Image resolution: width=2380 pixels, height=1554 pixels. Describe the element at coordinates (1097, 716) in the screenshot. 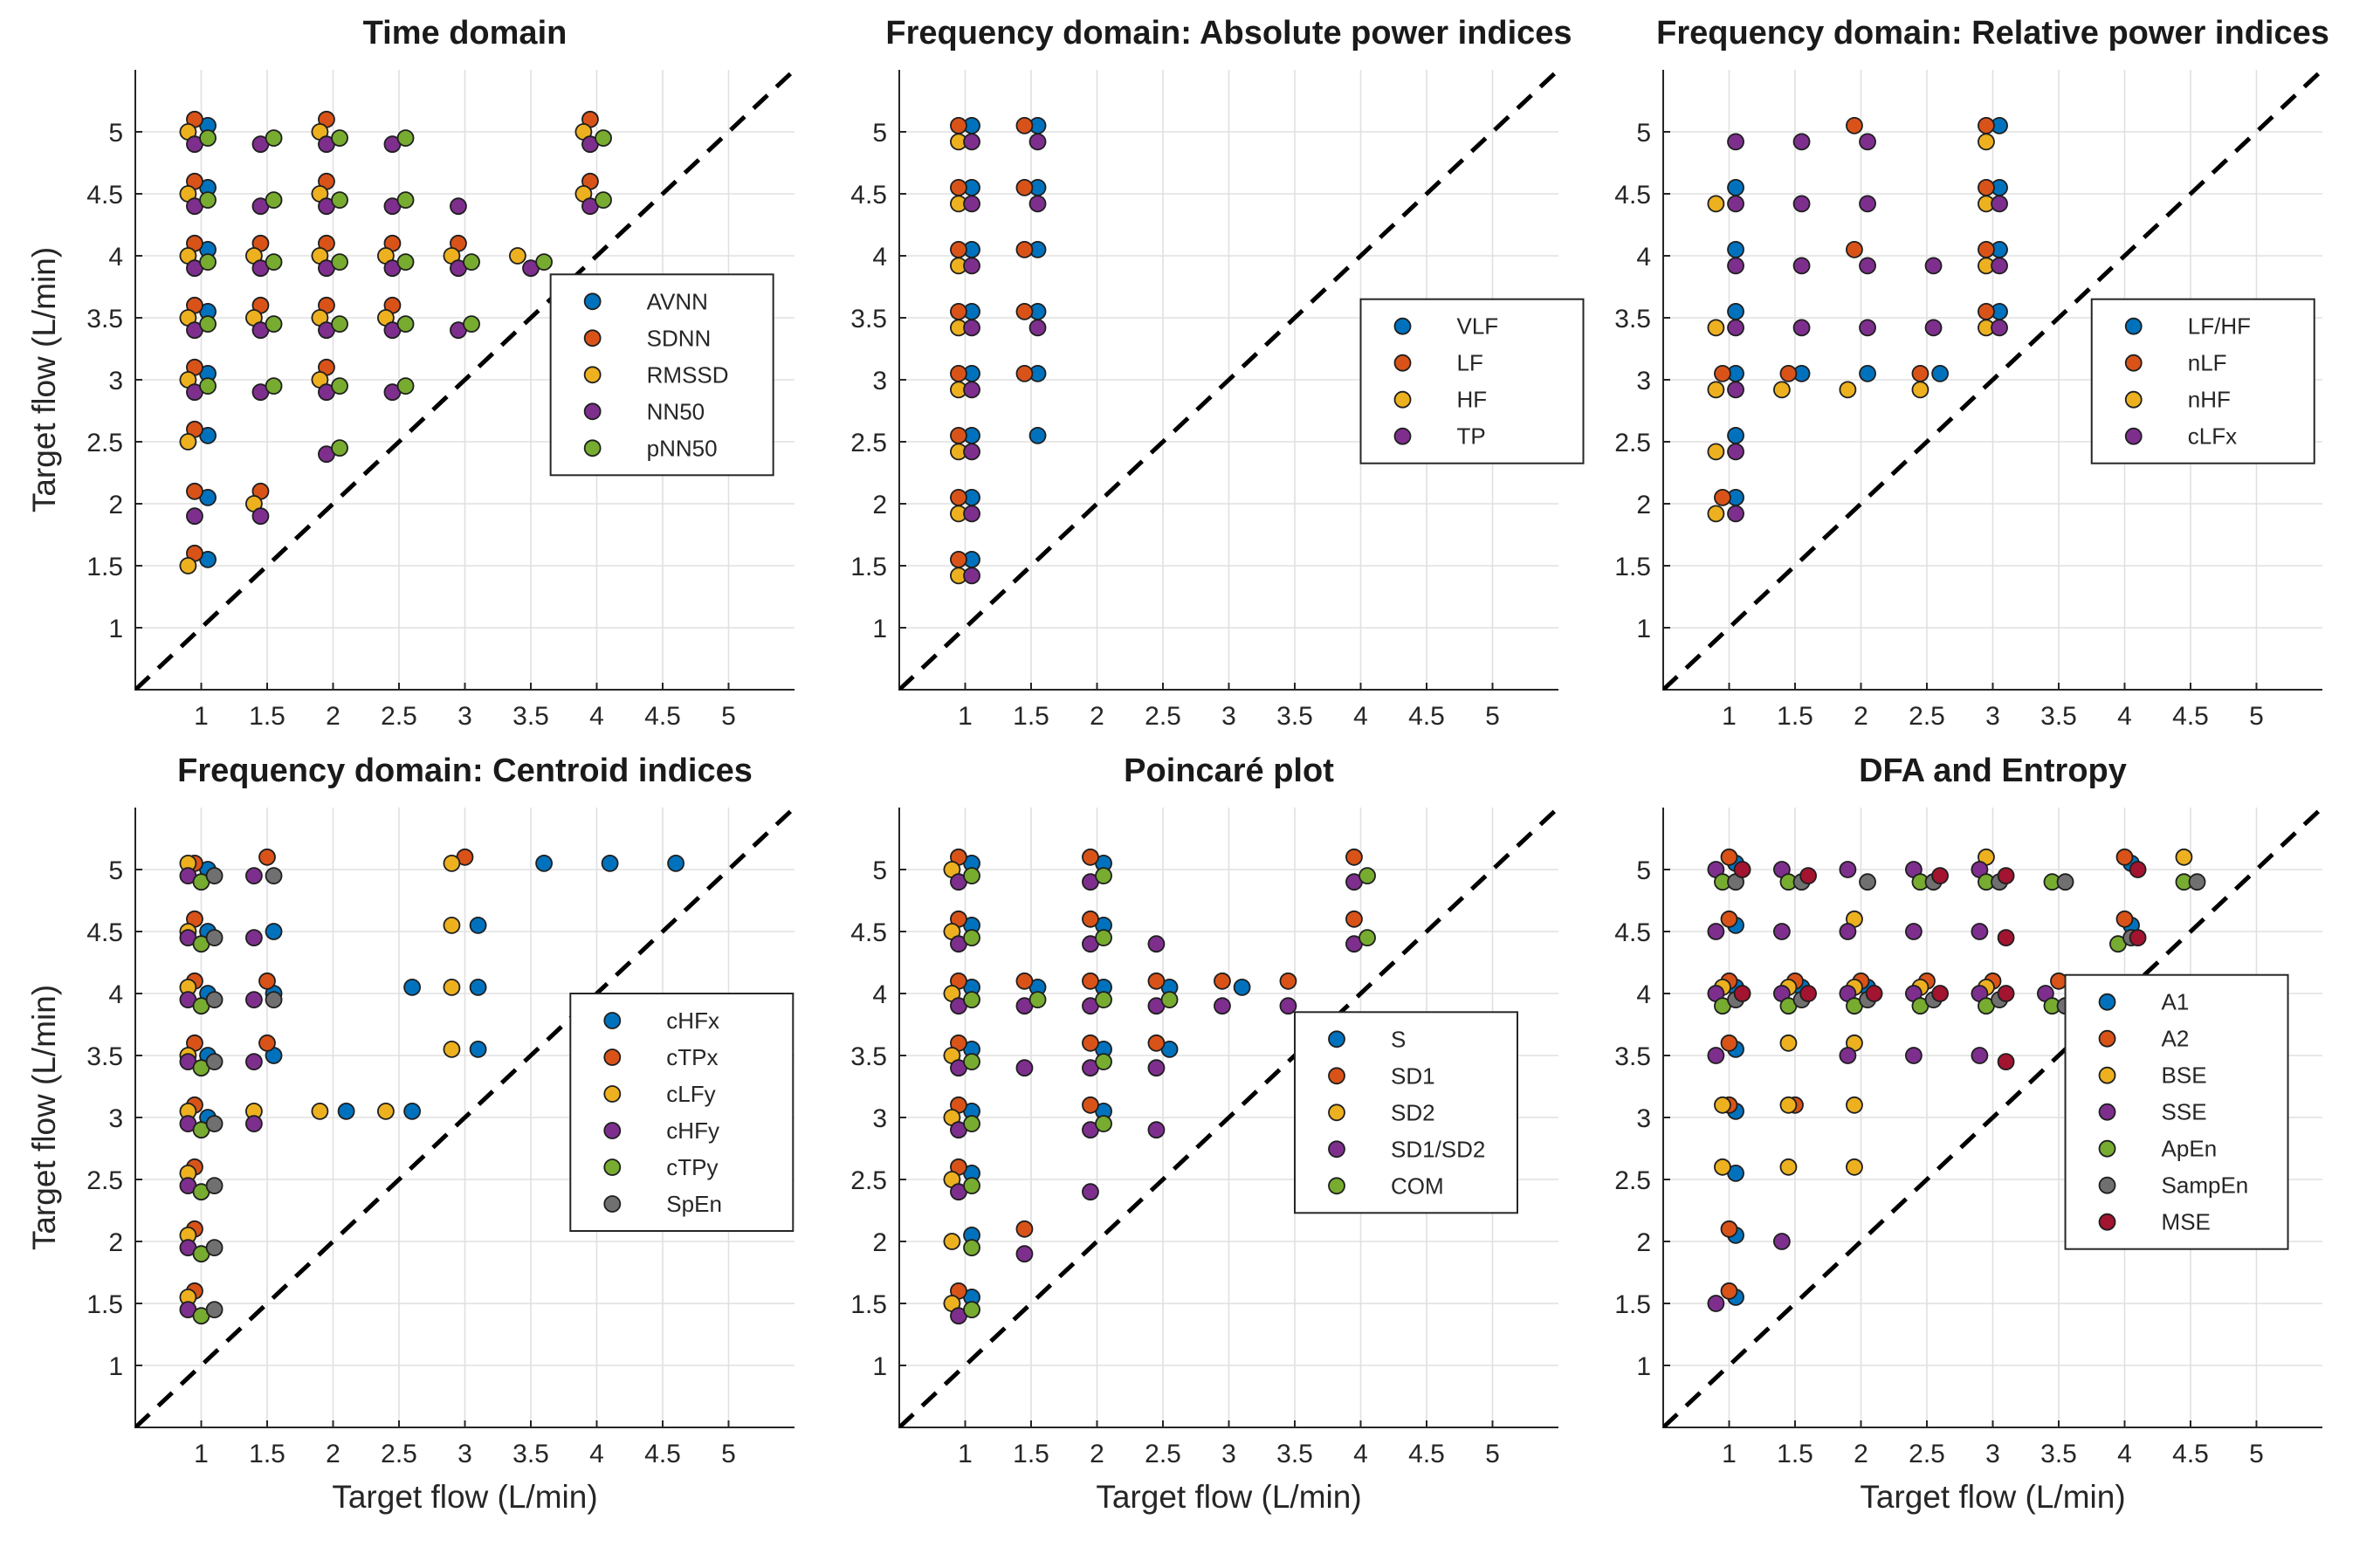

I see `x-tick-label: 2` at that location.